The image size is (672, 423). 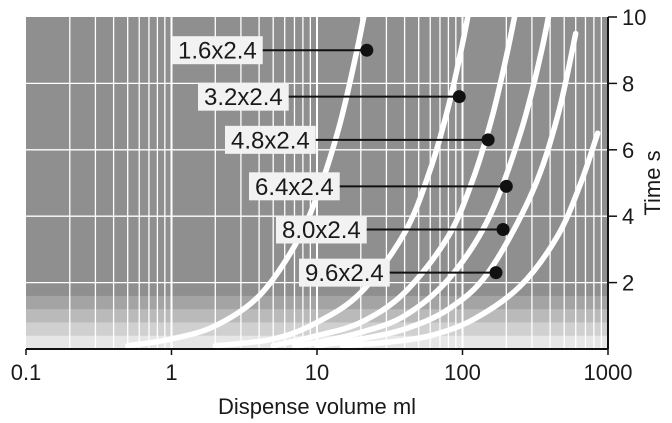 I want to click on x-tick-label: 100, so click(x=462, y=372).